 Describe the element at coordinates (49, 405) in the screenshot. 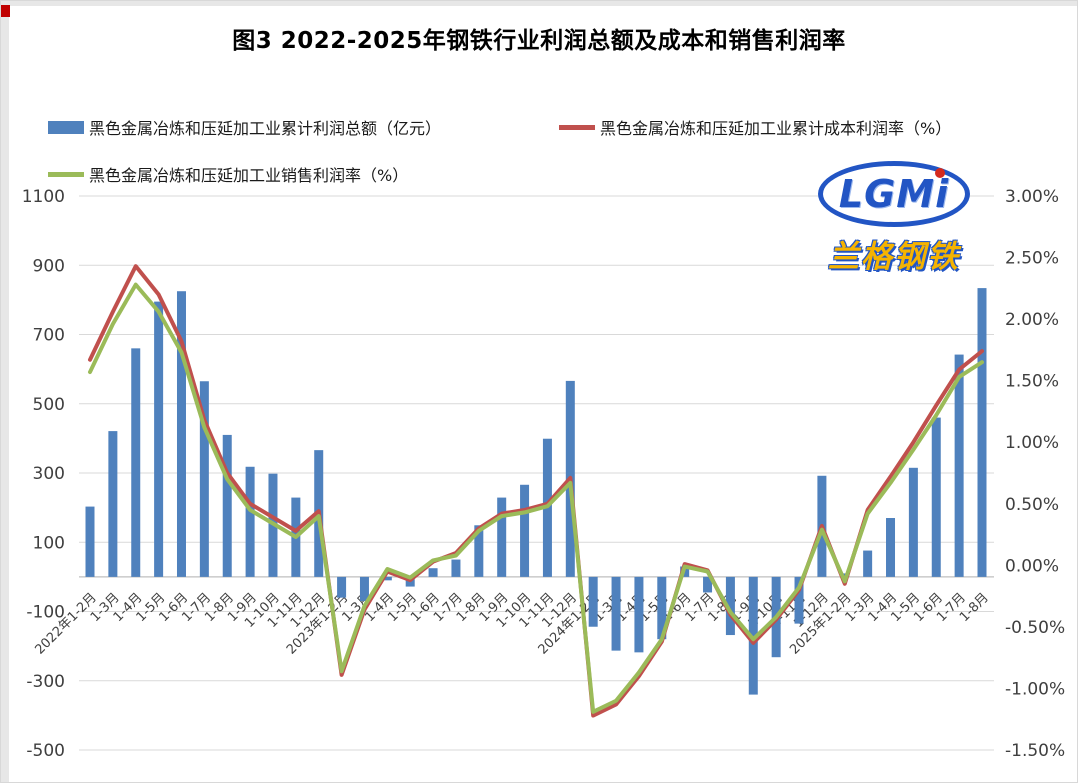

I see `left-axis-tick: 500` at that location.